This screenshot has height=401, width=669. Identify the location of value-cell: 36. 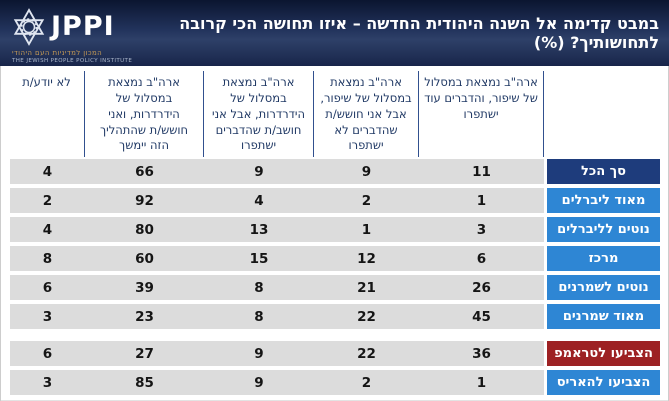
(481, 353).